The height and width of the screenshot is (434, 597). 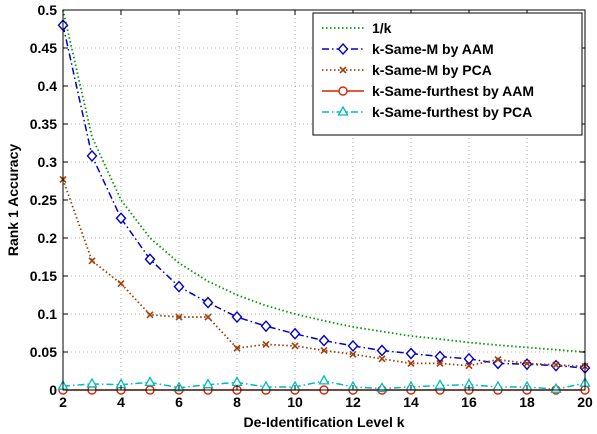 I want to click on y-tick-label: 0, so click(x=53, y=390).